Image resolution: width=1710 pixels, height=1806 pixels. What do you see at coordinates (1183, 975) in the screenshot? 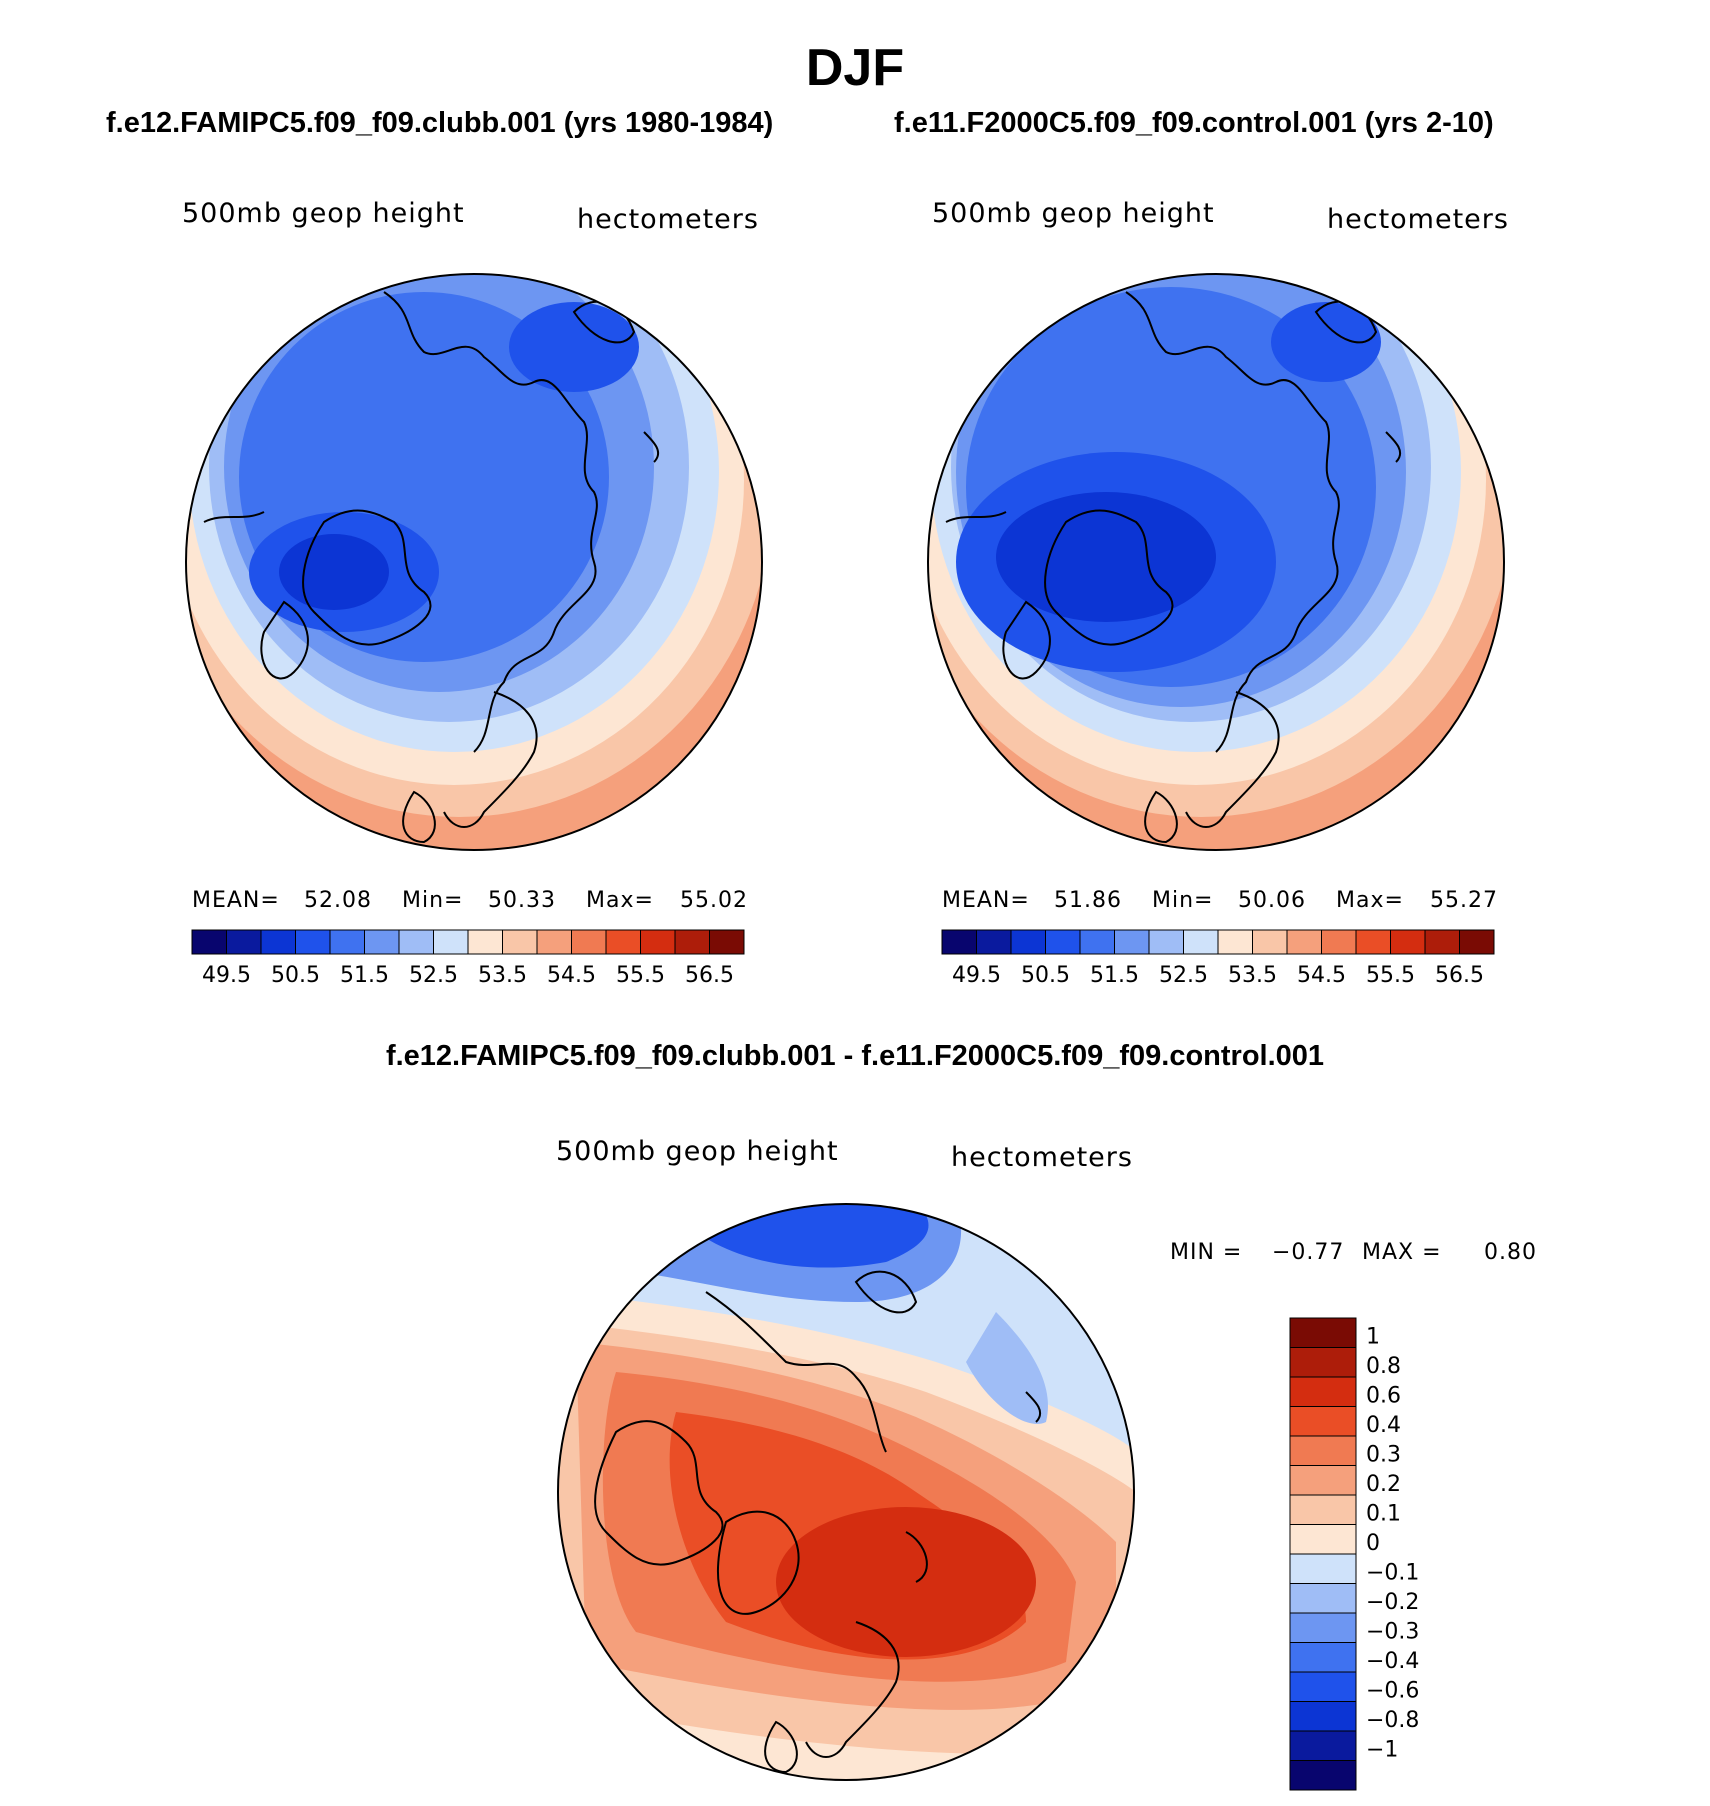
I see `colorbar-right-tick-label: 52.5` at bounding box center [1183, 975].